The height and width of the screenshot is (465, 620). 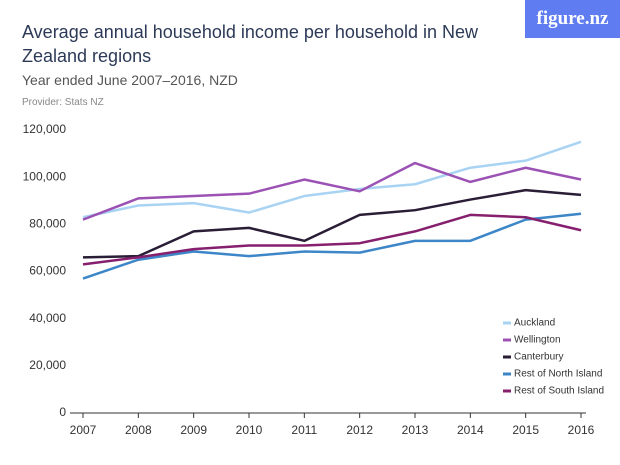 I want to click on y-tick-label: 60,000, so click(x=47, y=271).